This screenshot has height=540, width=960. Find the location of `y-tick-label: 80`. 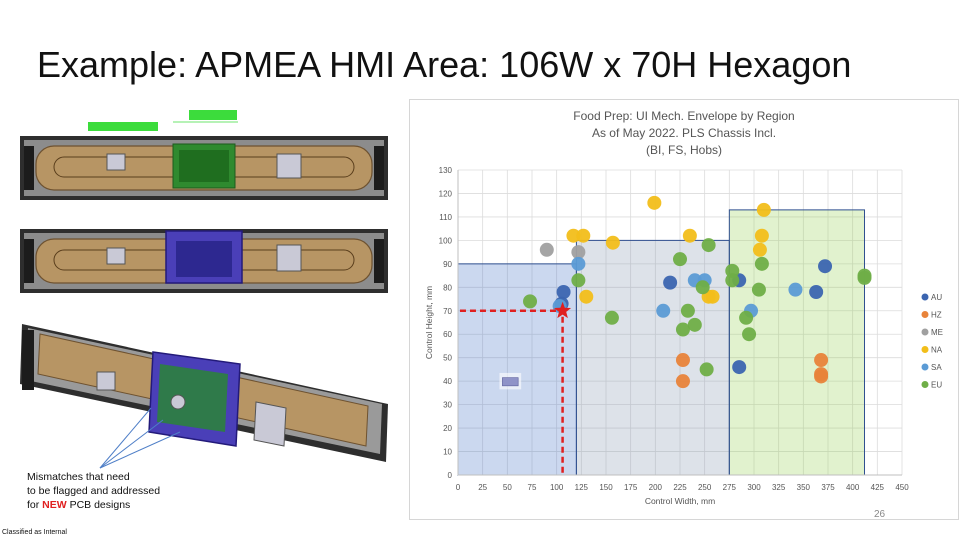

y-tick-label: 80 is located at coordinates (447, 287).